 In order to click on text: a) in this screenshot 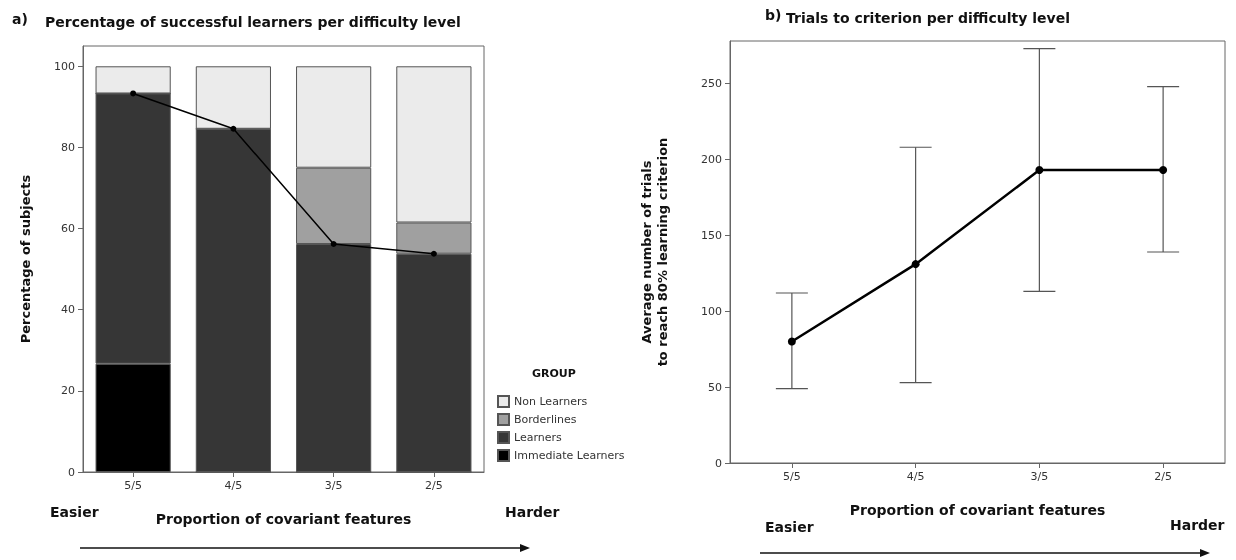, I will do `click(20, 19)`.